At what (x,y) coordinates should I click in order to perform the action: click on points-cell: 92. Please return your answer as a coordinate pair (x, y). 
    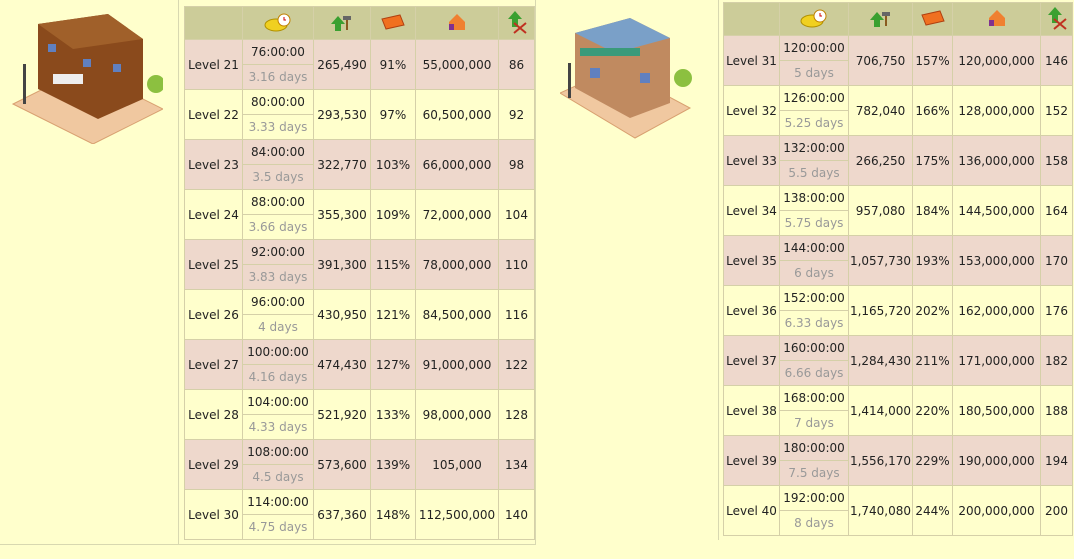
    Looking at the image, I should click on (516, 114).